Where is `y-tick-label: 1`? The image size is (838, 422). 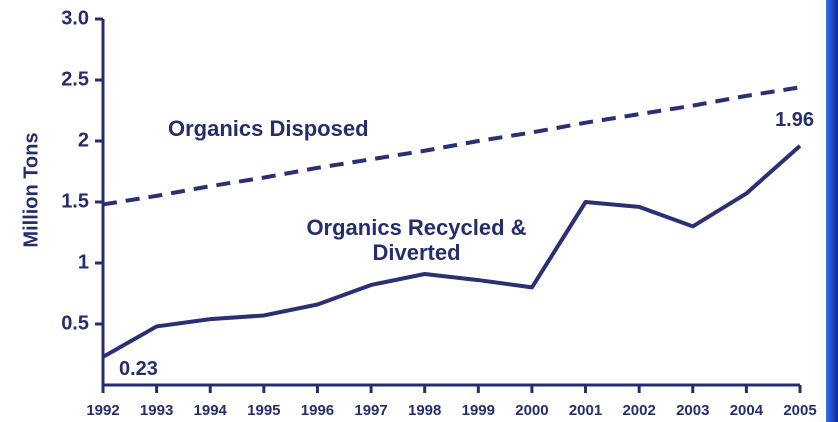
y-tick-label: 1 is located at coordinates (83, 262).